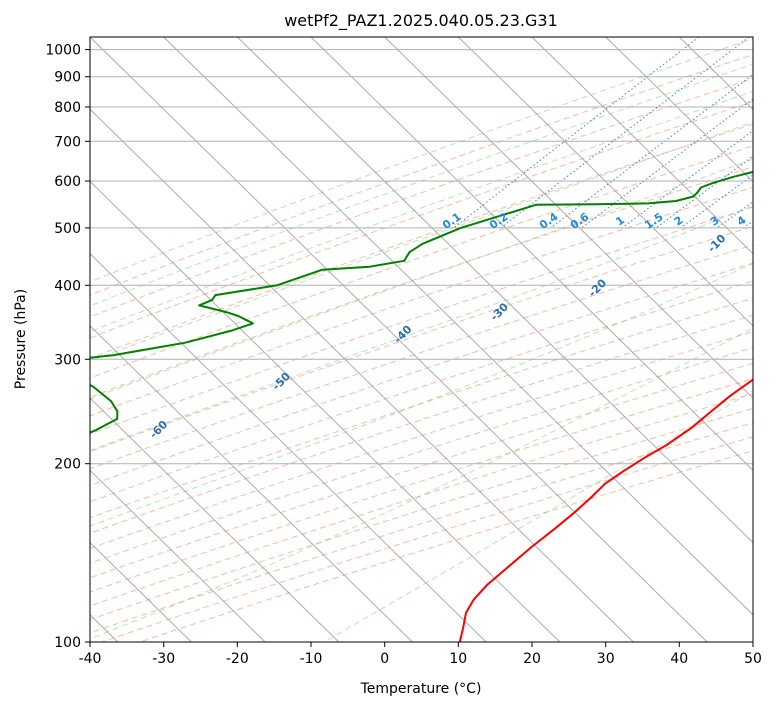 Image resolution: width=775 pixels, height=708 pixels. What do you see at coordinates (421, 21) in the screenshot?
I see `chart-title: wetPf2_PAZ1.2025.040.05.23.G31` at bounding box center [421, 21].